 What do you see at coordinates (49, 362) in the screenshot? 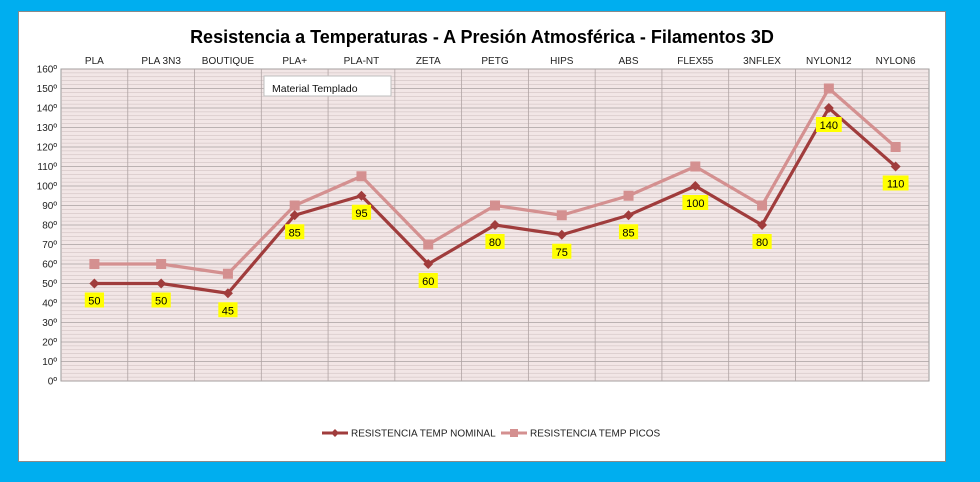
I see `y-tick-label: 10º` at bounding box center [49, 362].